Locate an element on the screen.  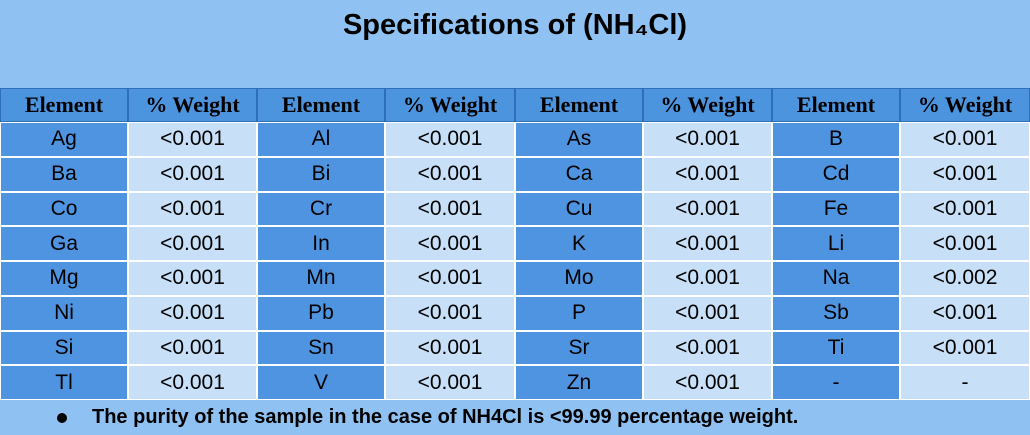
element-cell: Co is located at coordinates (64, 209).